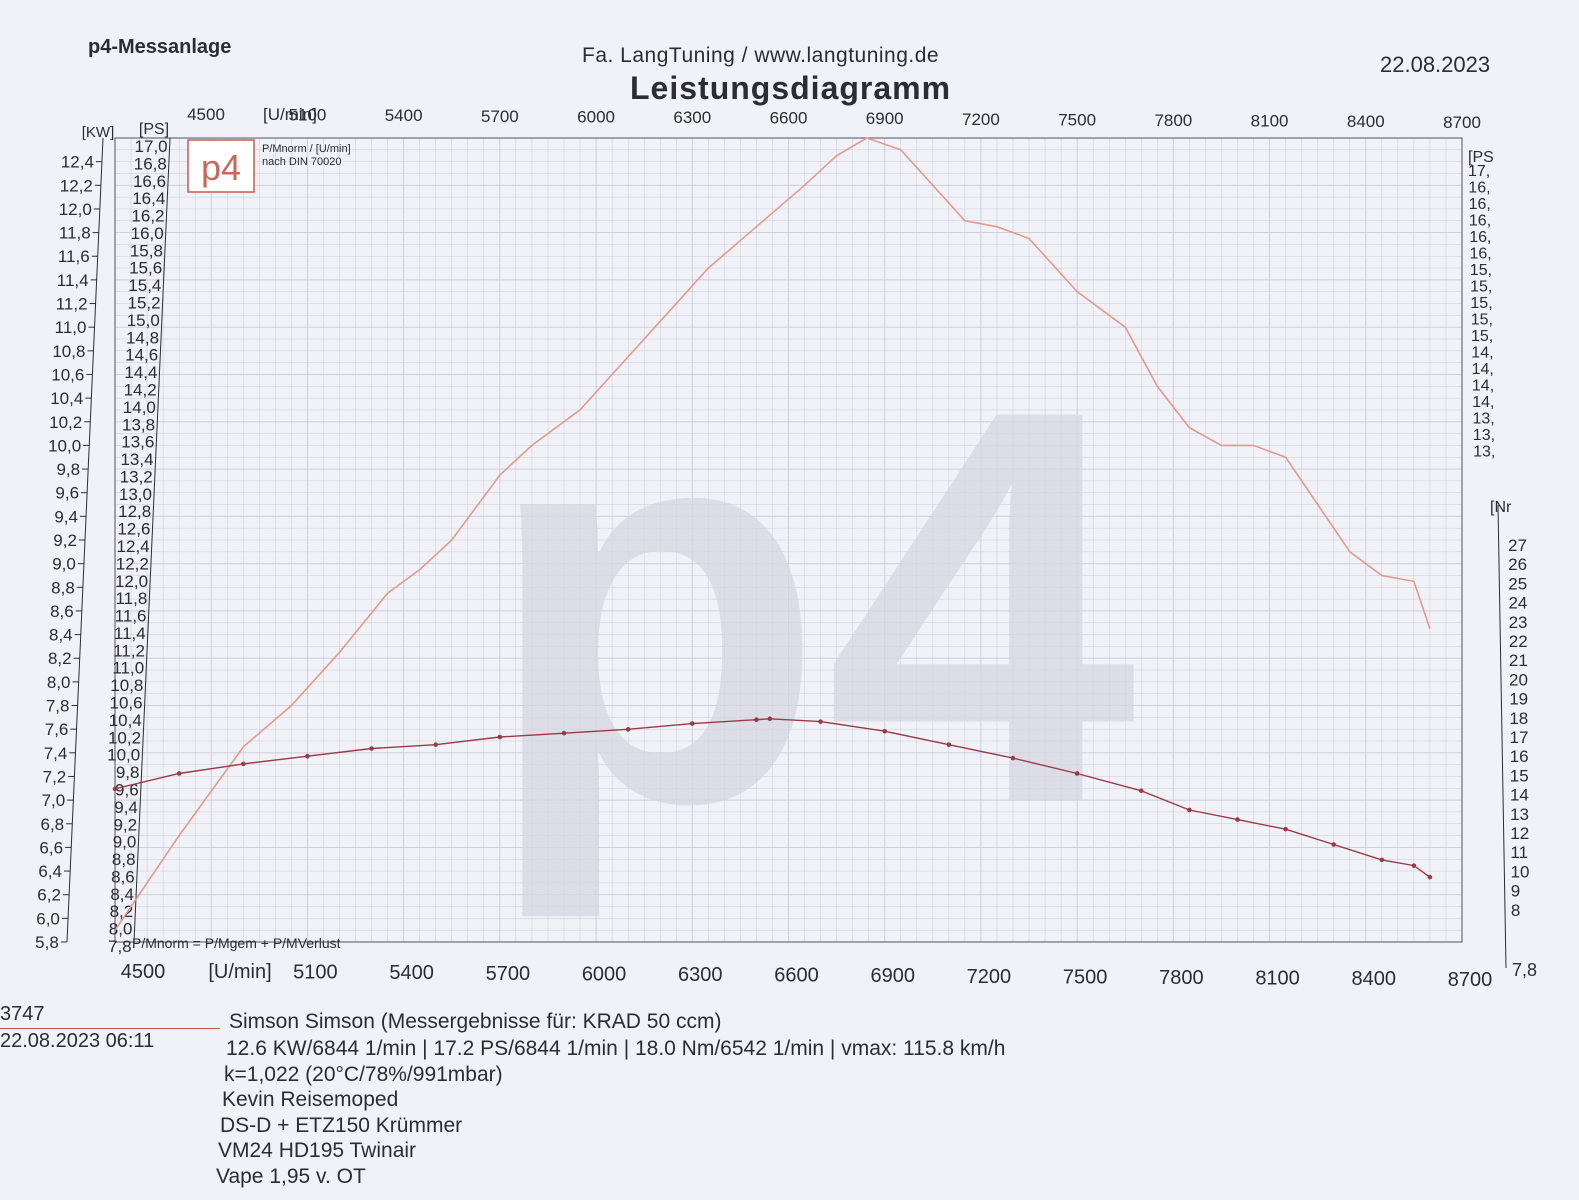 The width and height of the screenshot is (1579, 1200). I want to click on kw-tick: 7,8, so click(58, 706).